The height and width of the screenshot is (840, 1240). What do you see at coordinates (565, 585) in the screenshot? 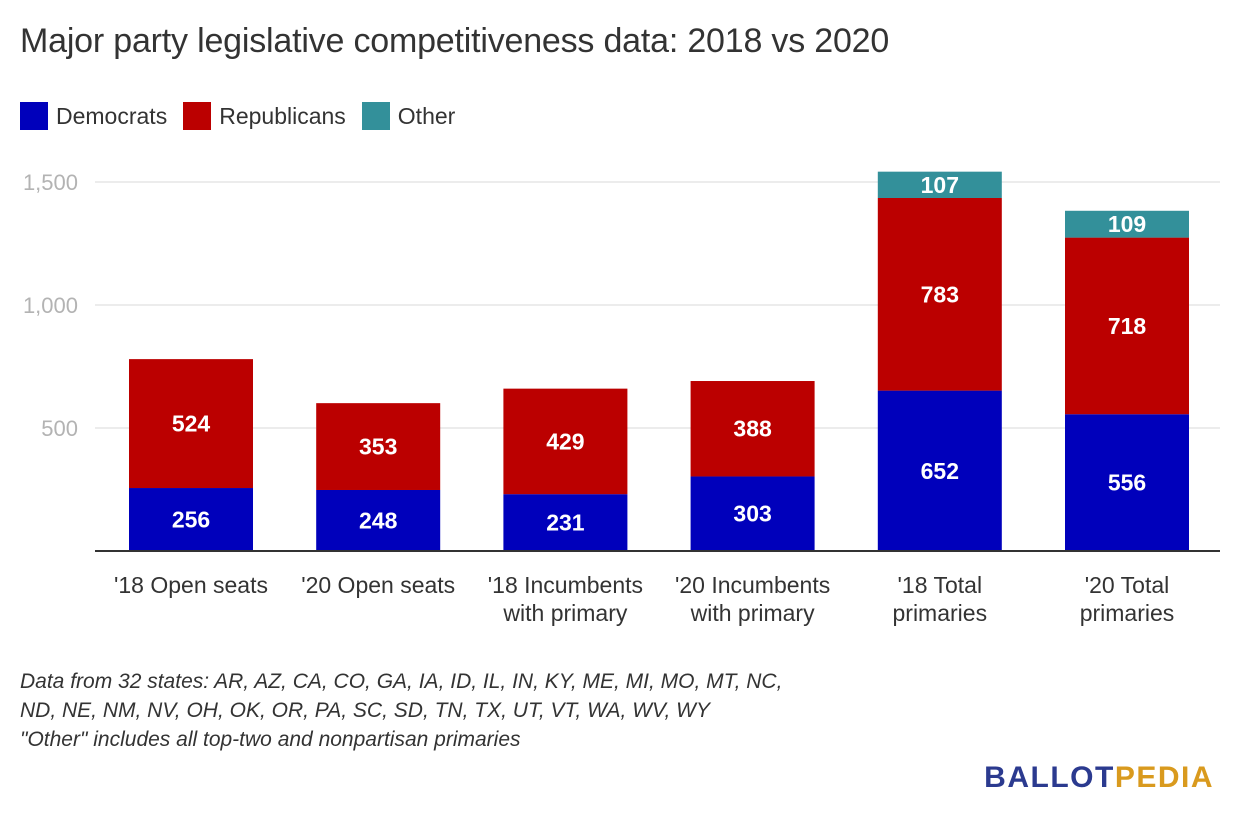
I see `x-category-label: '18 Incumbents` at bounding box center [565, 585].